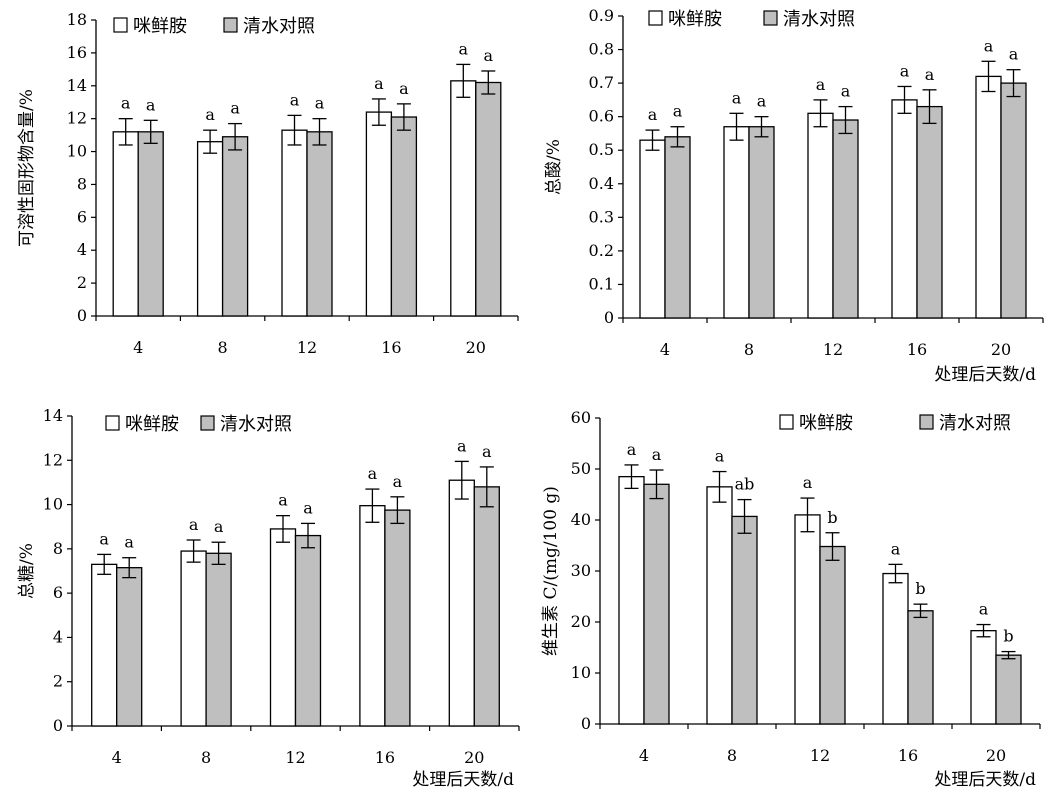 This screenshot has width=1062, height=799. I want to click on chart3-xtick-label: 16, so click(908, 755).